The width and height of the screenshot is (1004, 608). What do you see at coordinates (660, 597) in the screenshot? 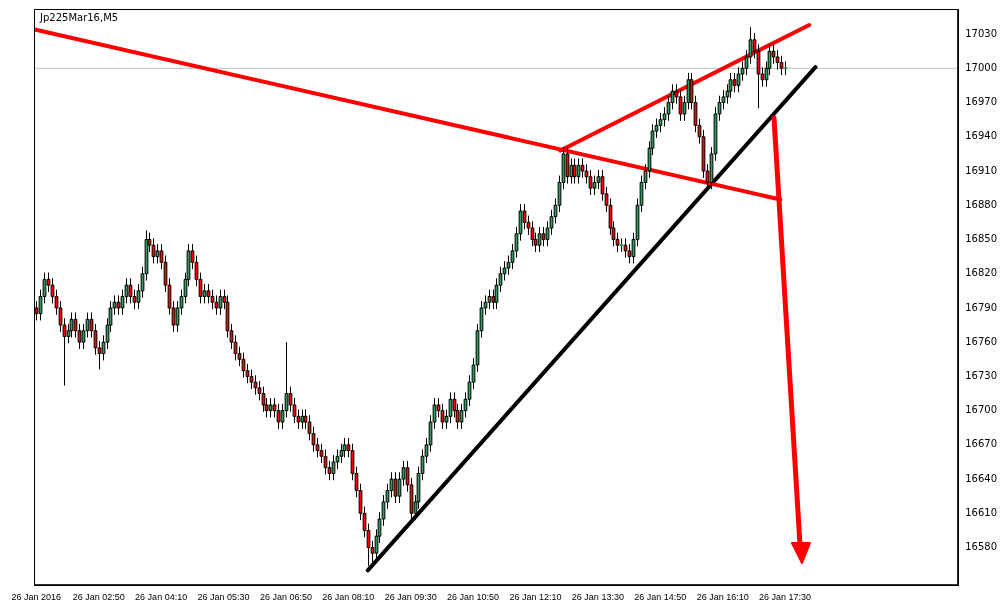
I see `x-tick-label: 26 Jan 14:50` at bounding box center [660, 597].